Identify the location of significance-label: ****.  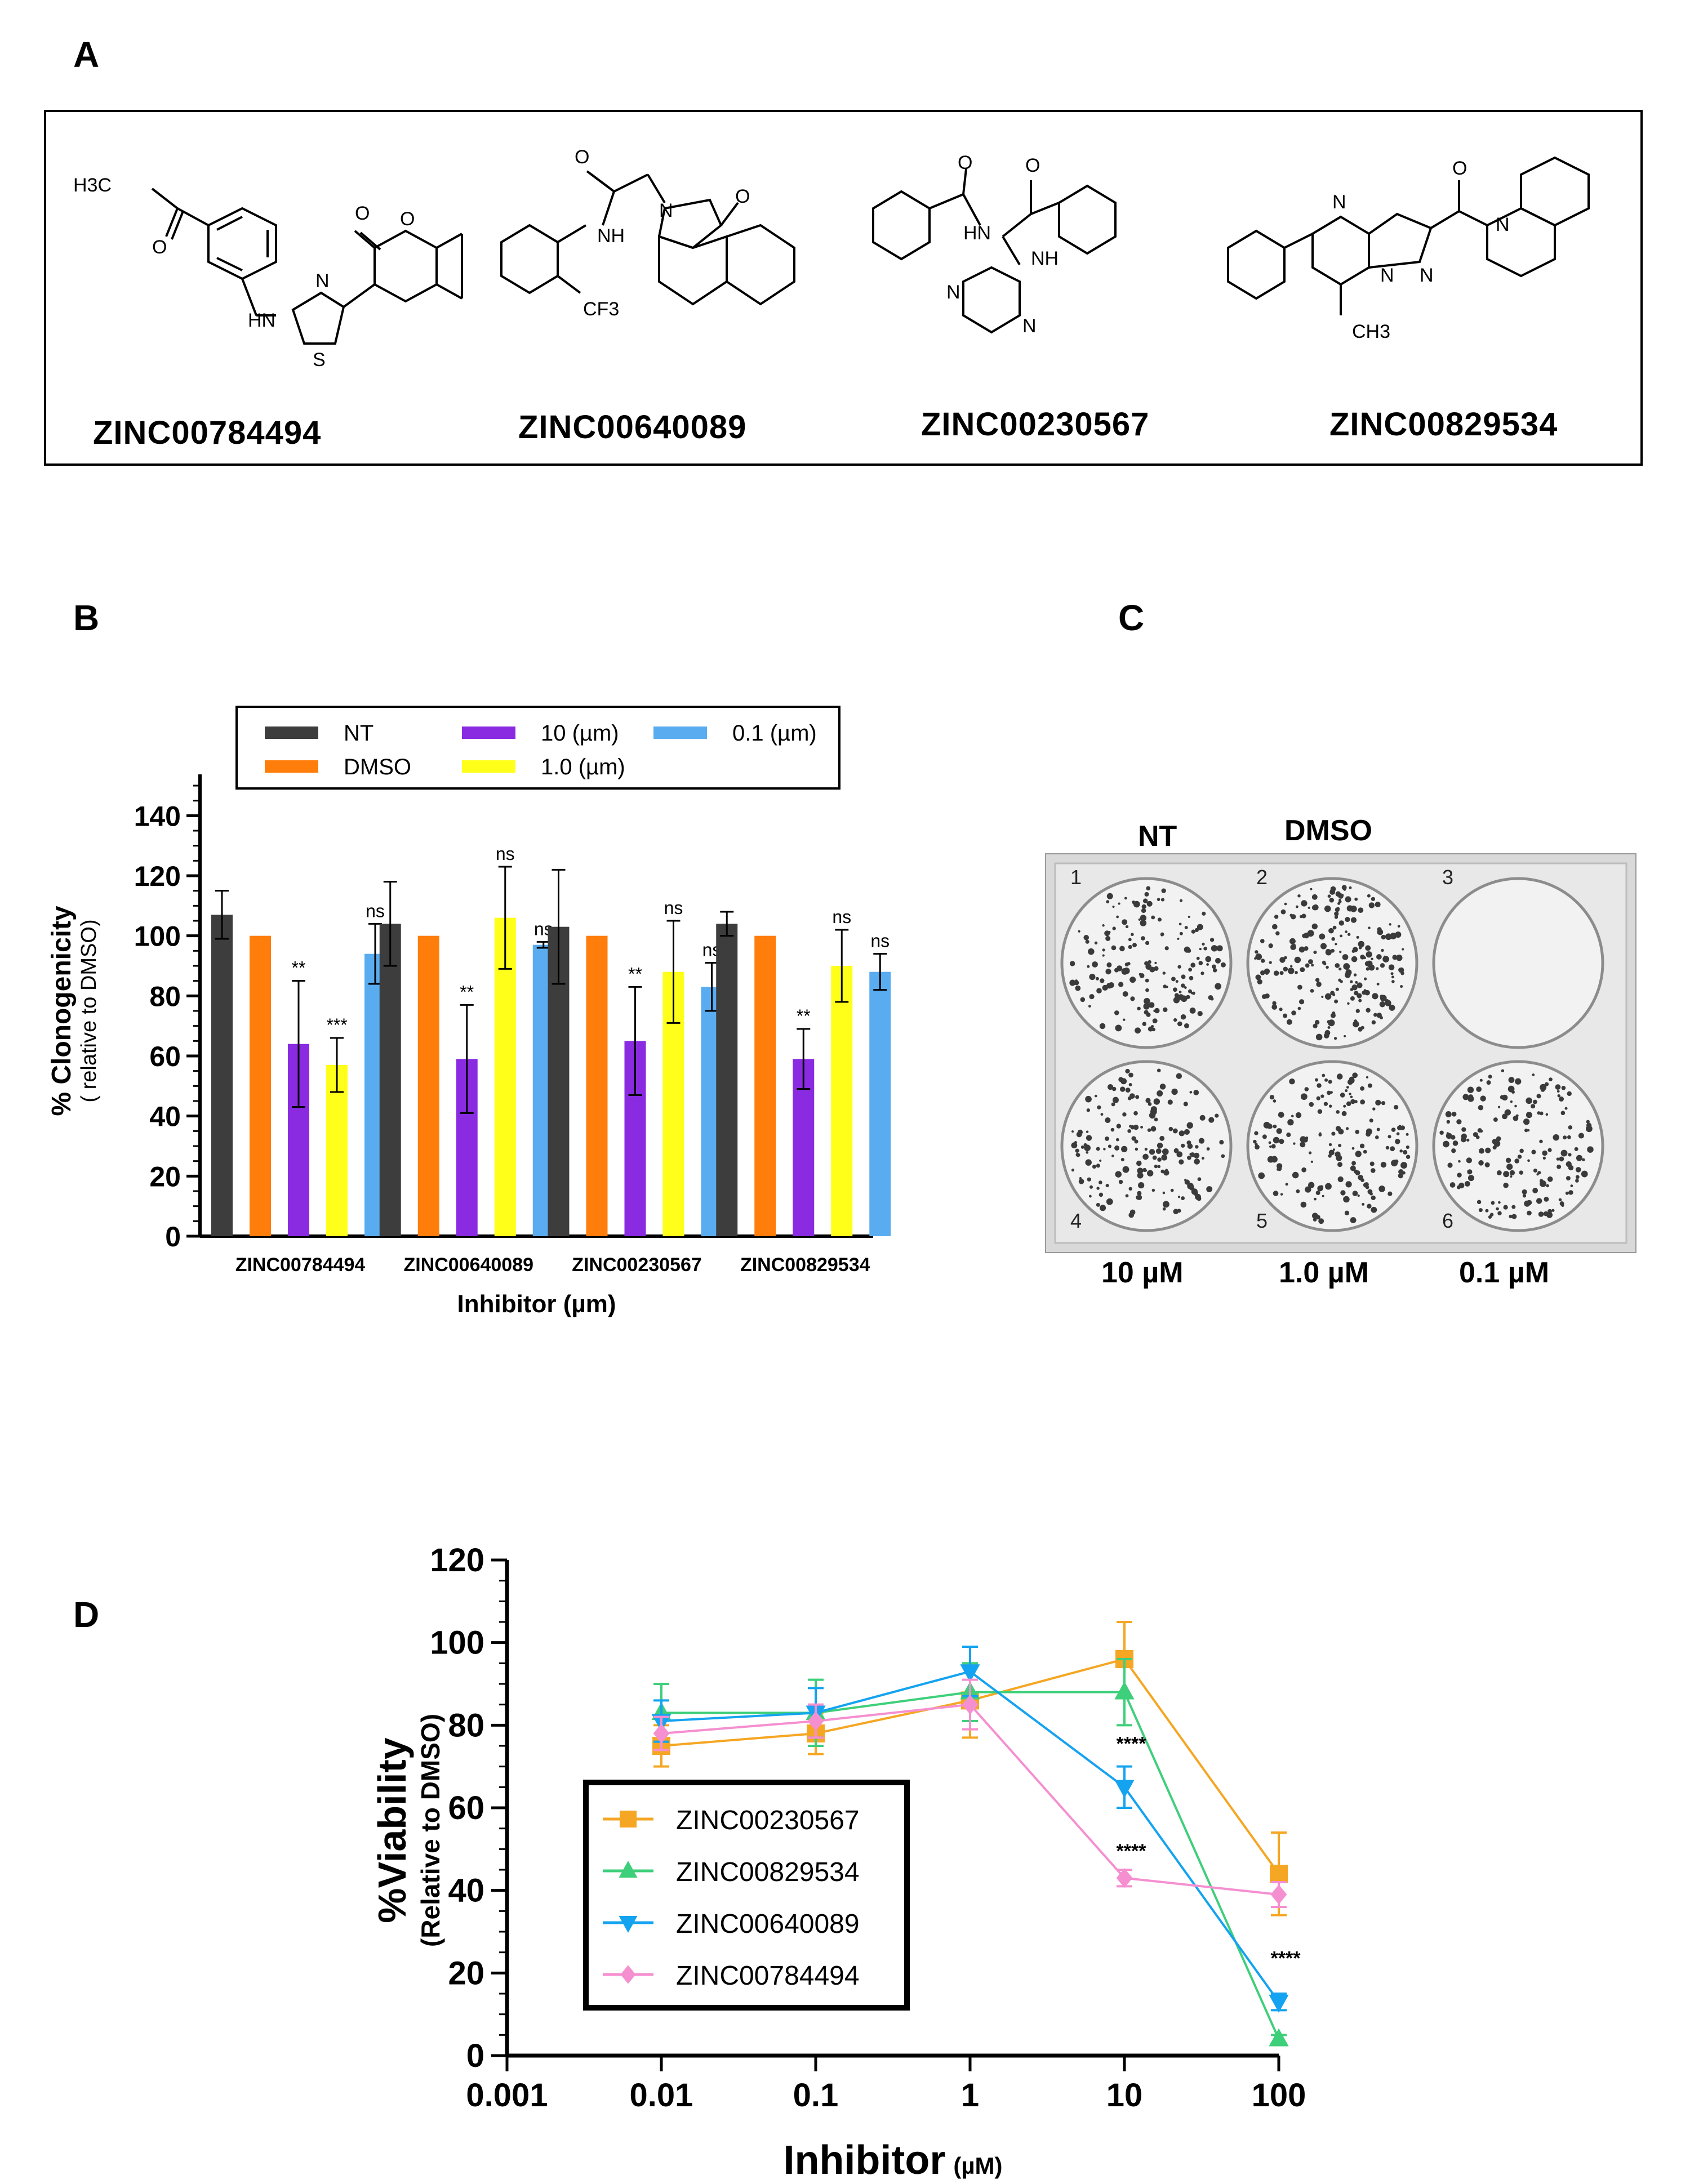
(1286, 1958).